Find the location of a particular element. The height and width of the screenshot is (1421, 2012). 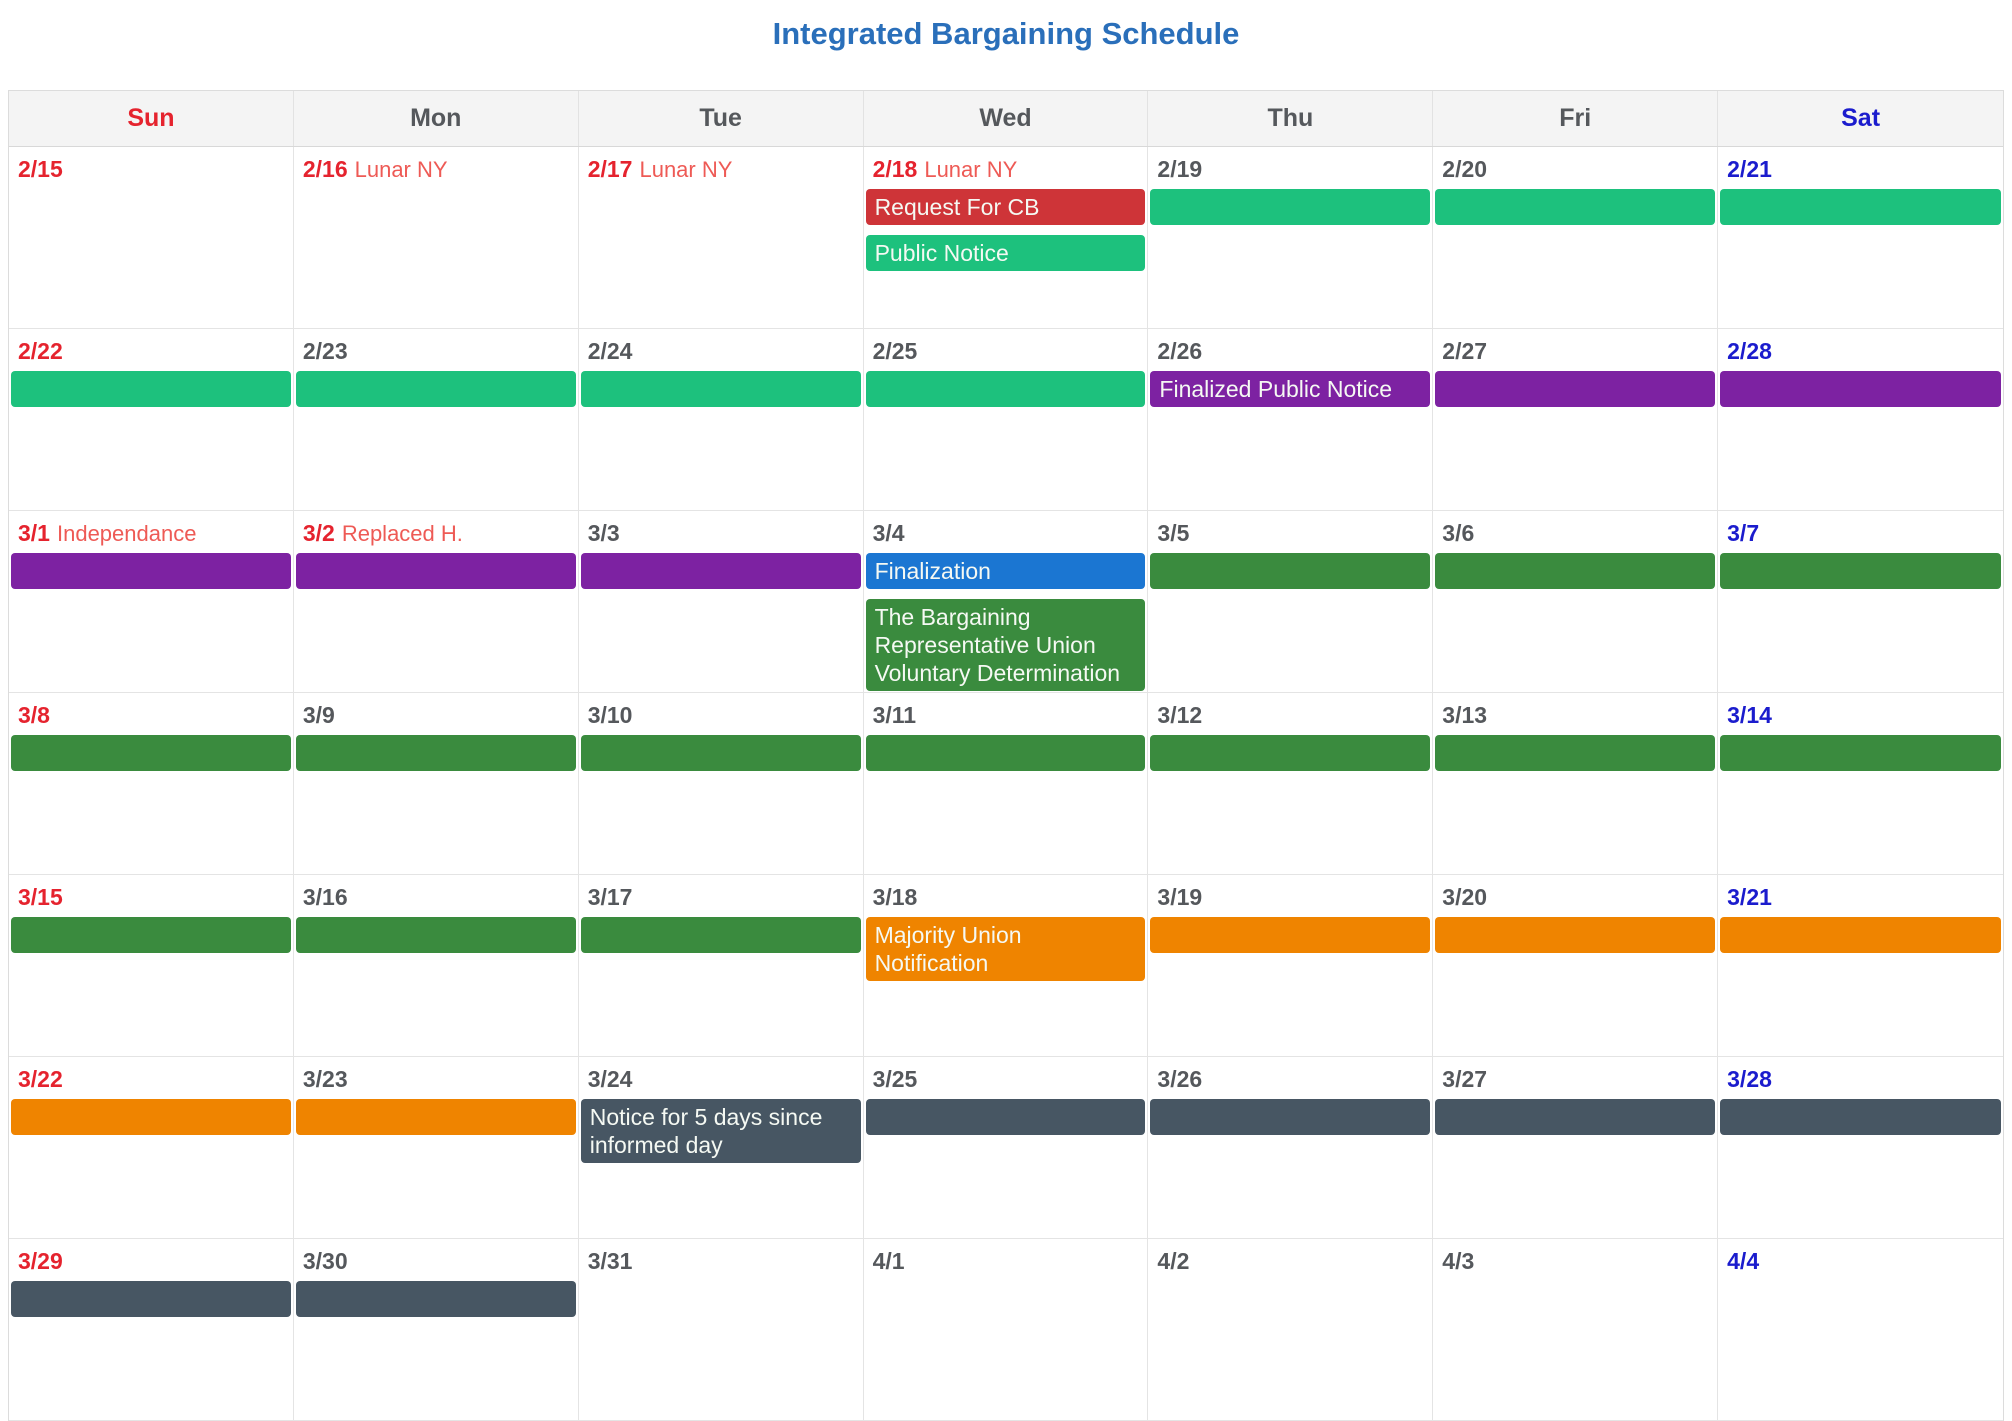

date-label: 3/25 is located at coordinates (895, 1079).